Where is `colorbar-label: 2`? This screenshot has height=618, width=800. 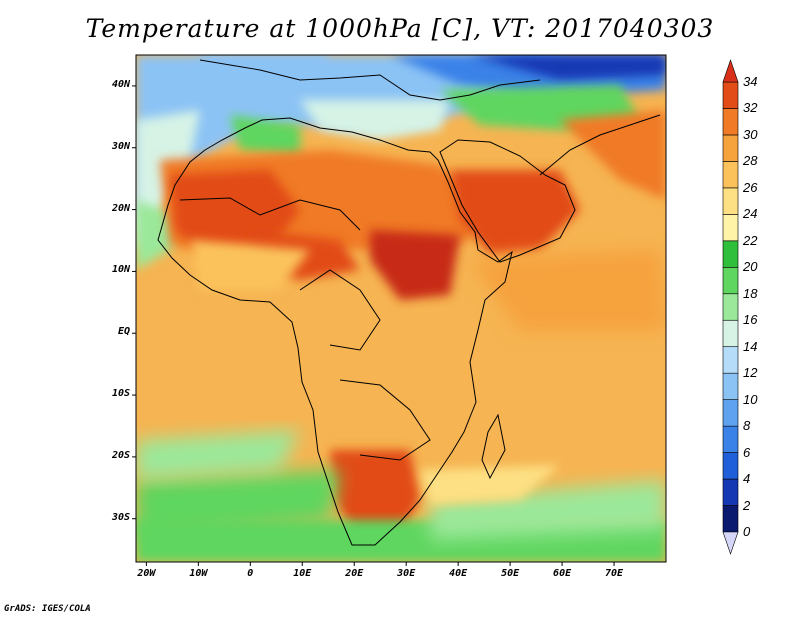
colorbar-label: 2 is located at coordinates (747, 505).